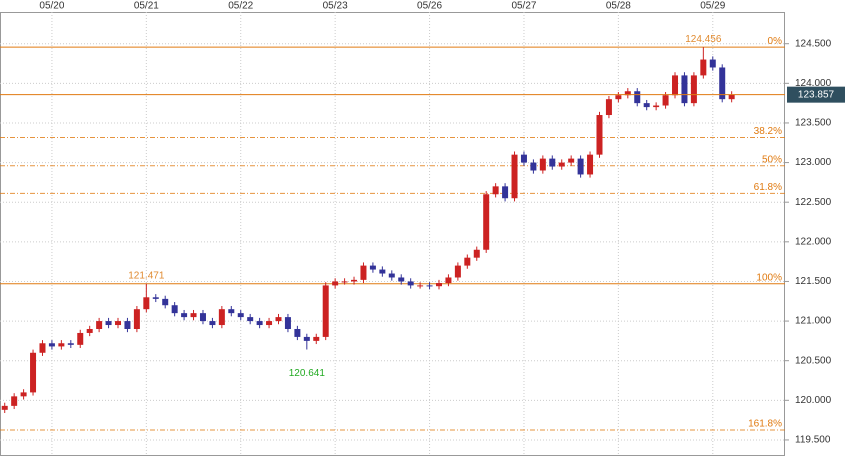 The image size is (846, 458). I want to click on y-tick-label: 124.000, so click(813, 83).